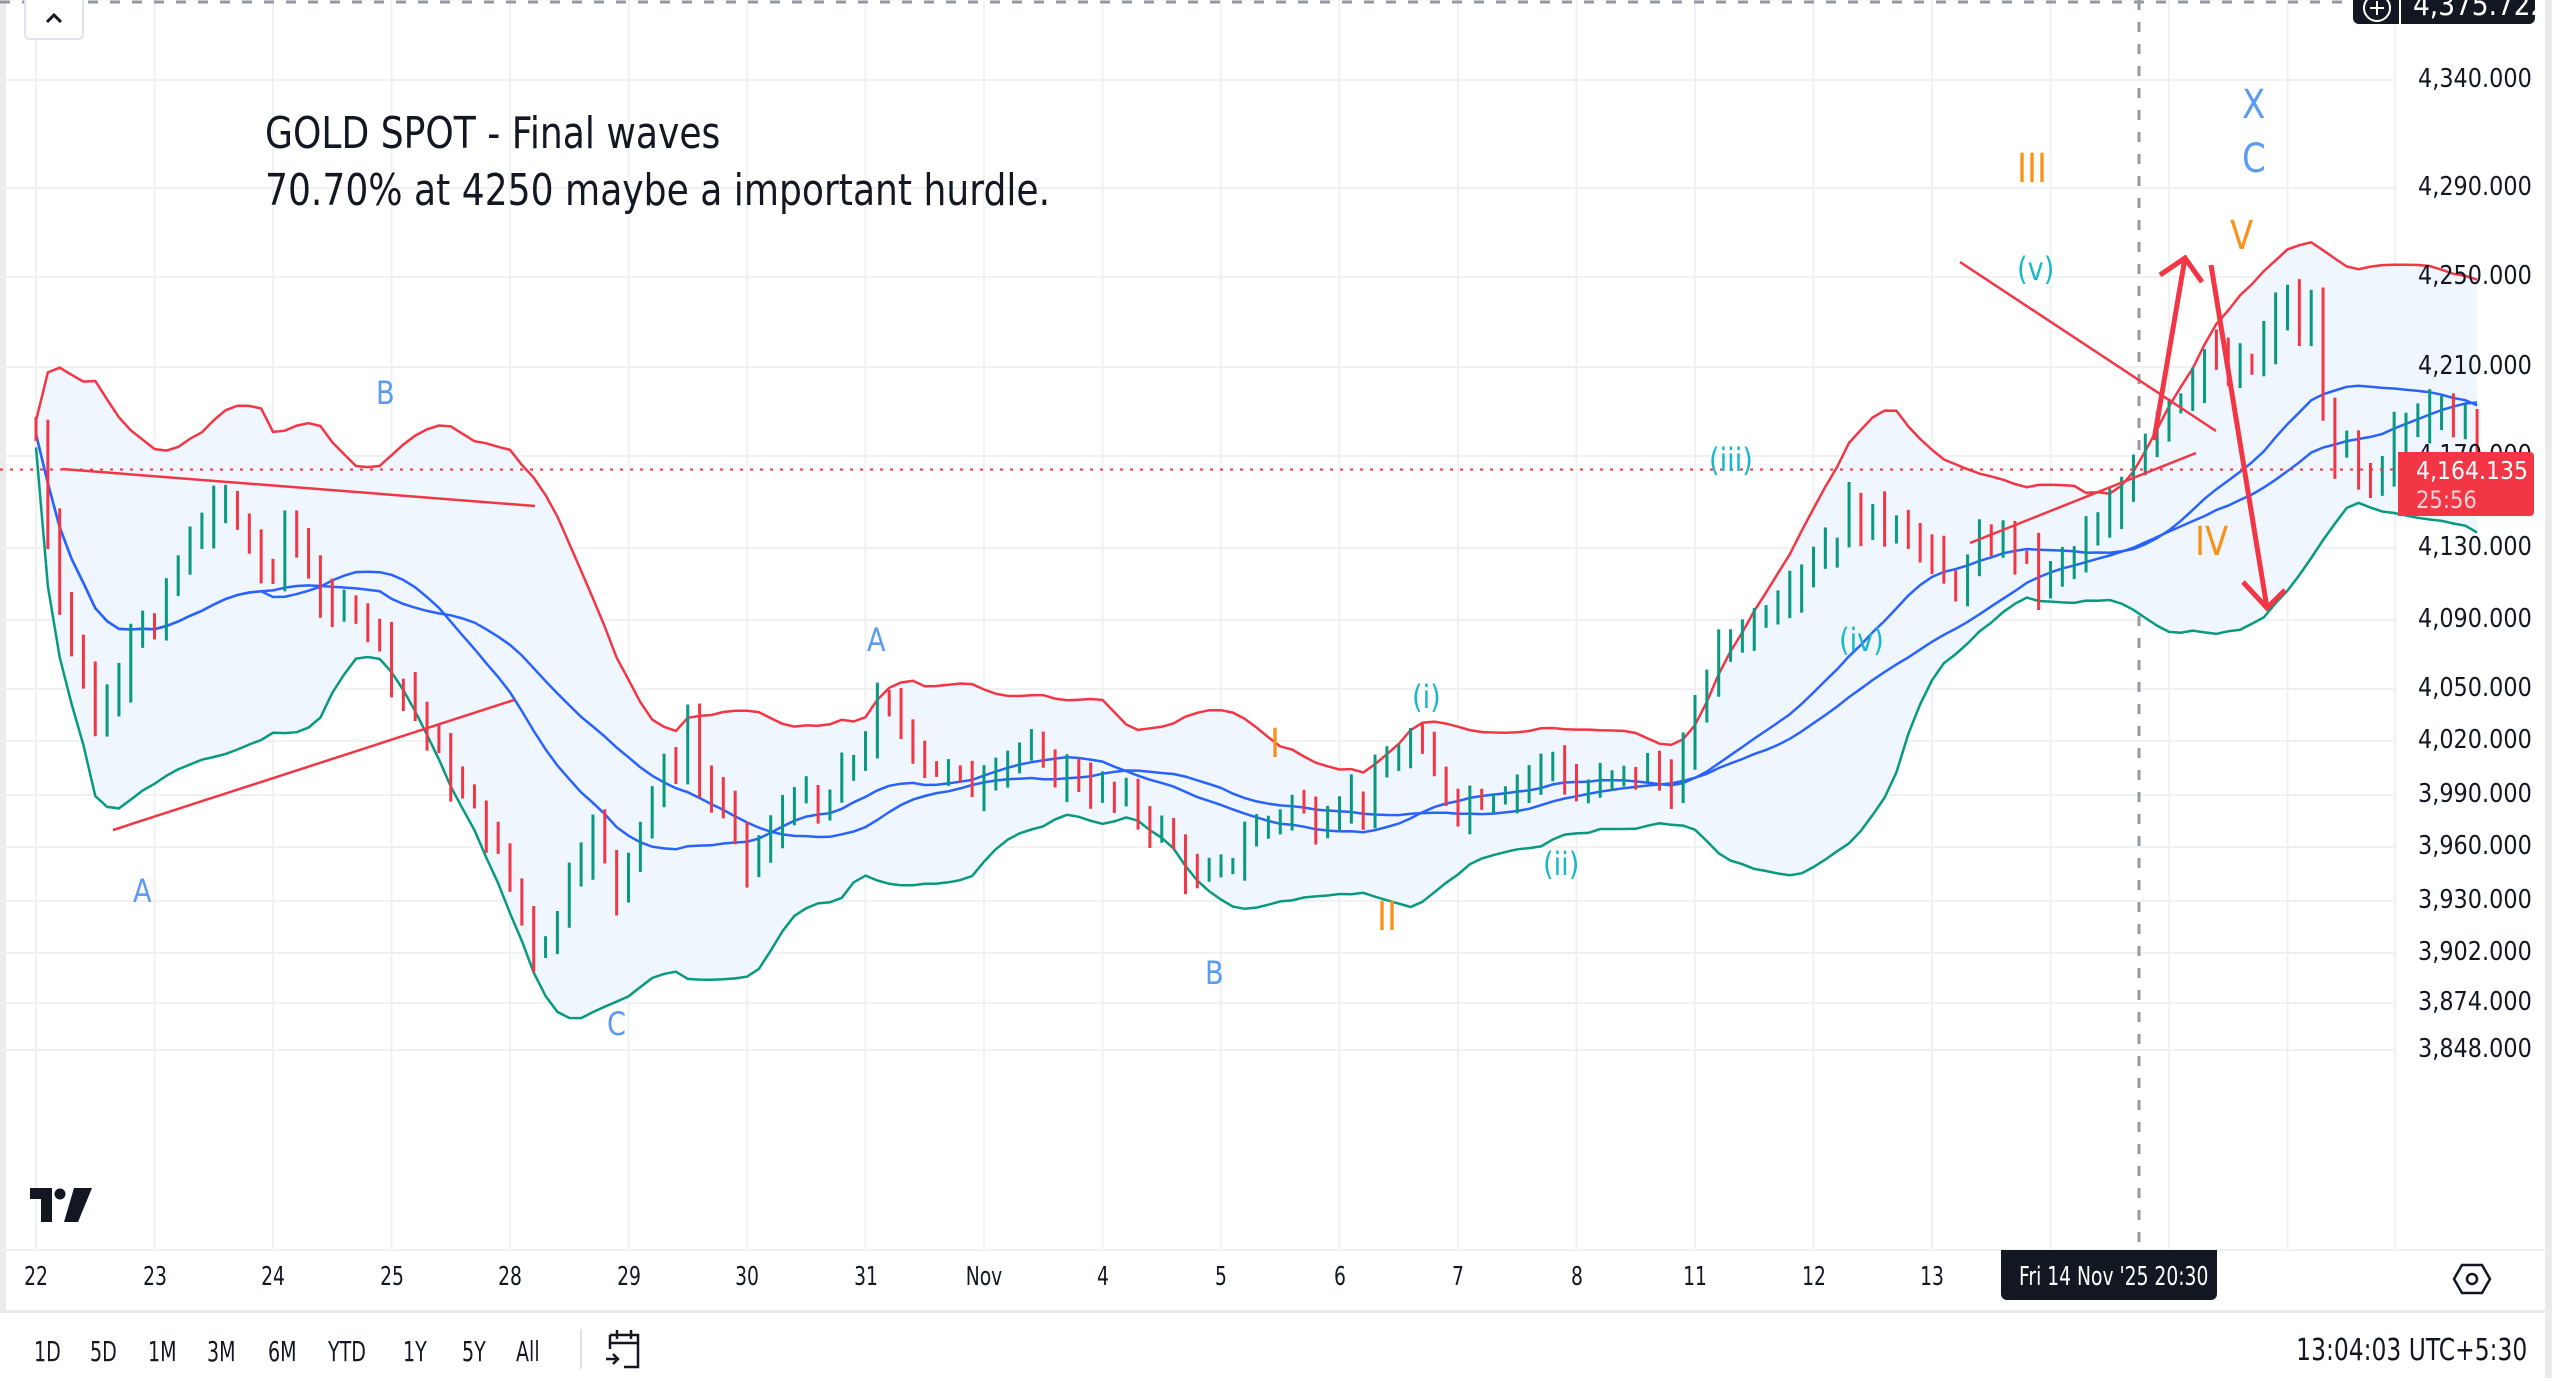 The image size is (2552, 1381). What do you see at coordinates (510, 1277) in the screenshot?
I see `time-tick: 28` at bounding box center [510, 1277].